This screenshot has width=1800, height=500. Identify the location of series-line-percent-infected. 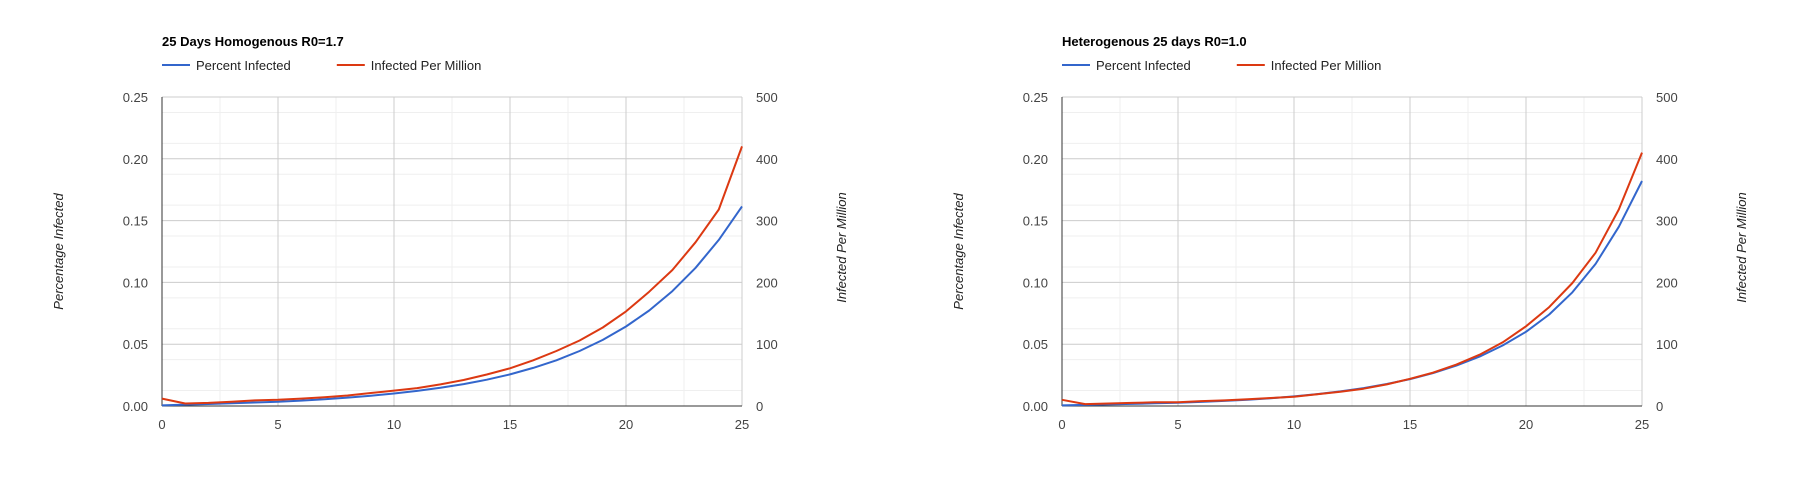
(452, 306).